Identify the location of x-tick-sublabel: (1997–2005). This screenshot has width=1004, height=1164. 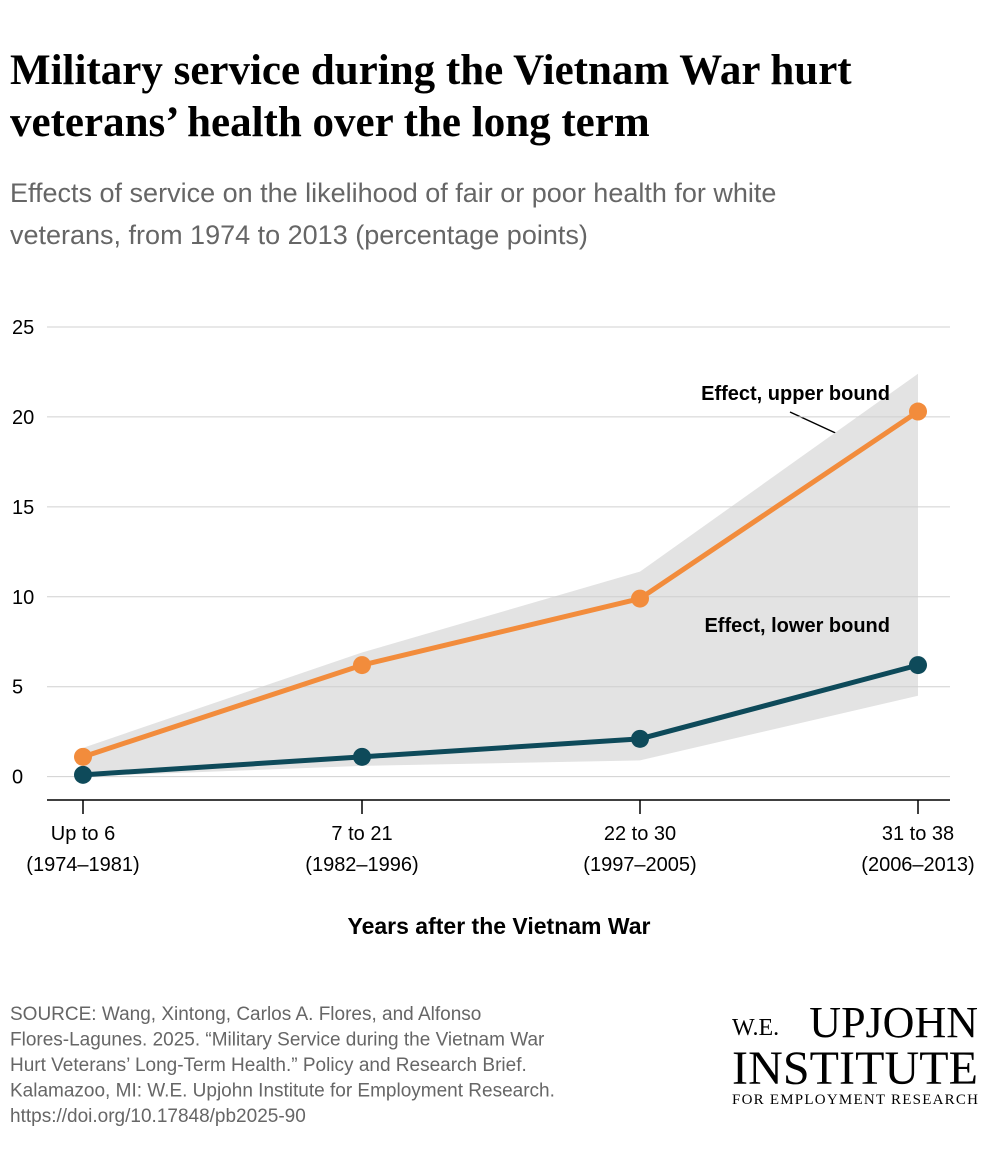
(639, 865).